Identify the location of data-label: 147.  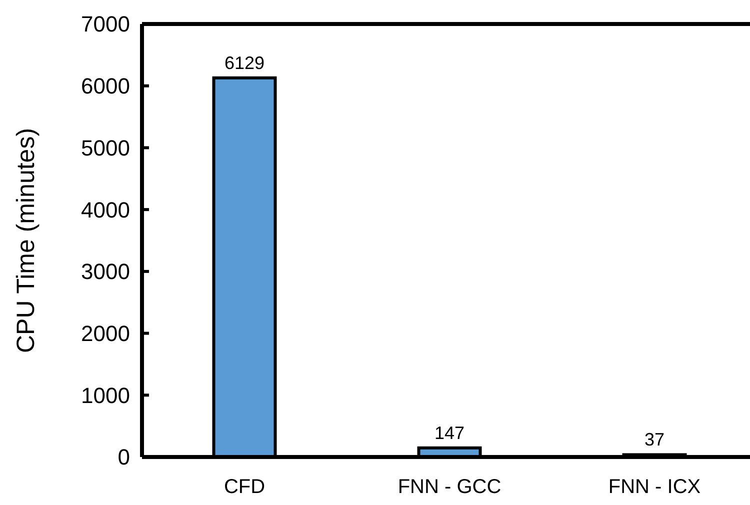
(449, 432).